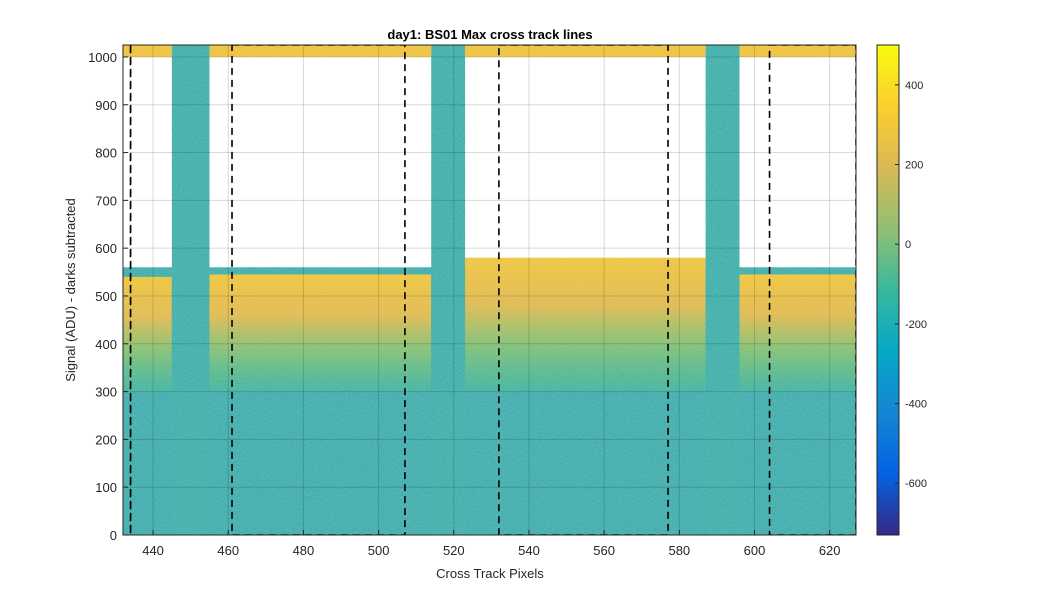 The width and height of the screenshot is (1050, 600). Describe the element at coordinates (914, 86) in the screenshot. I see `colorbar-tick-label: 400` at that location.